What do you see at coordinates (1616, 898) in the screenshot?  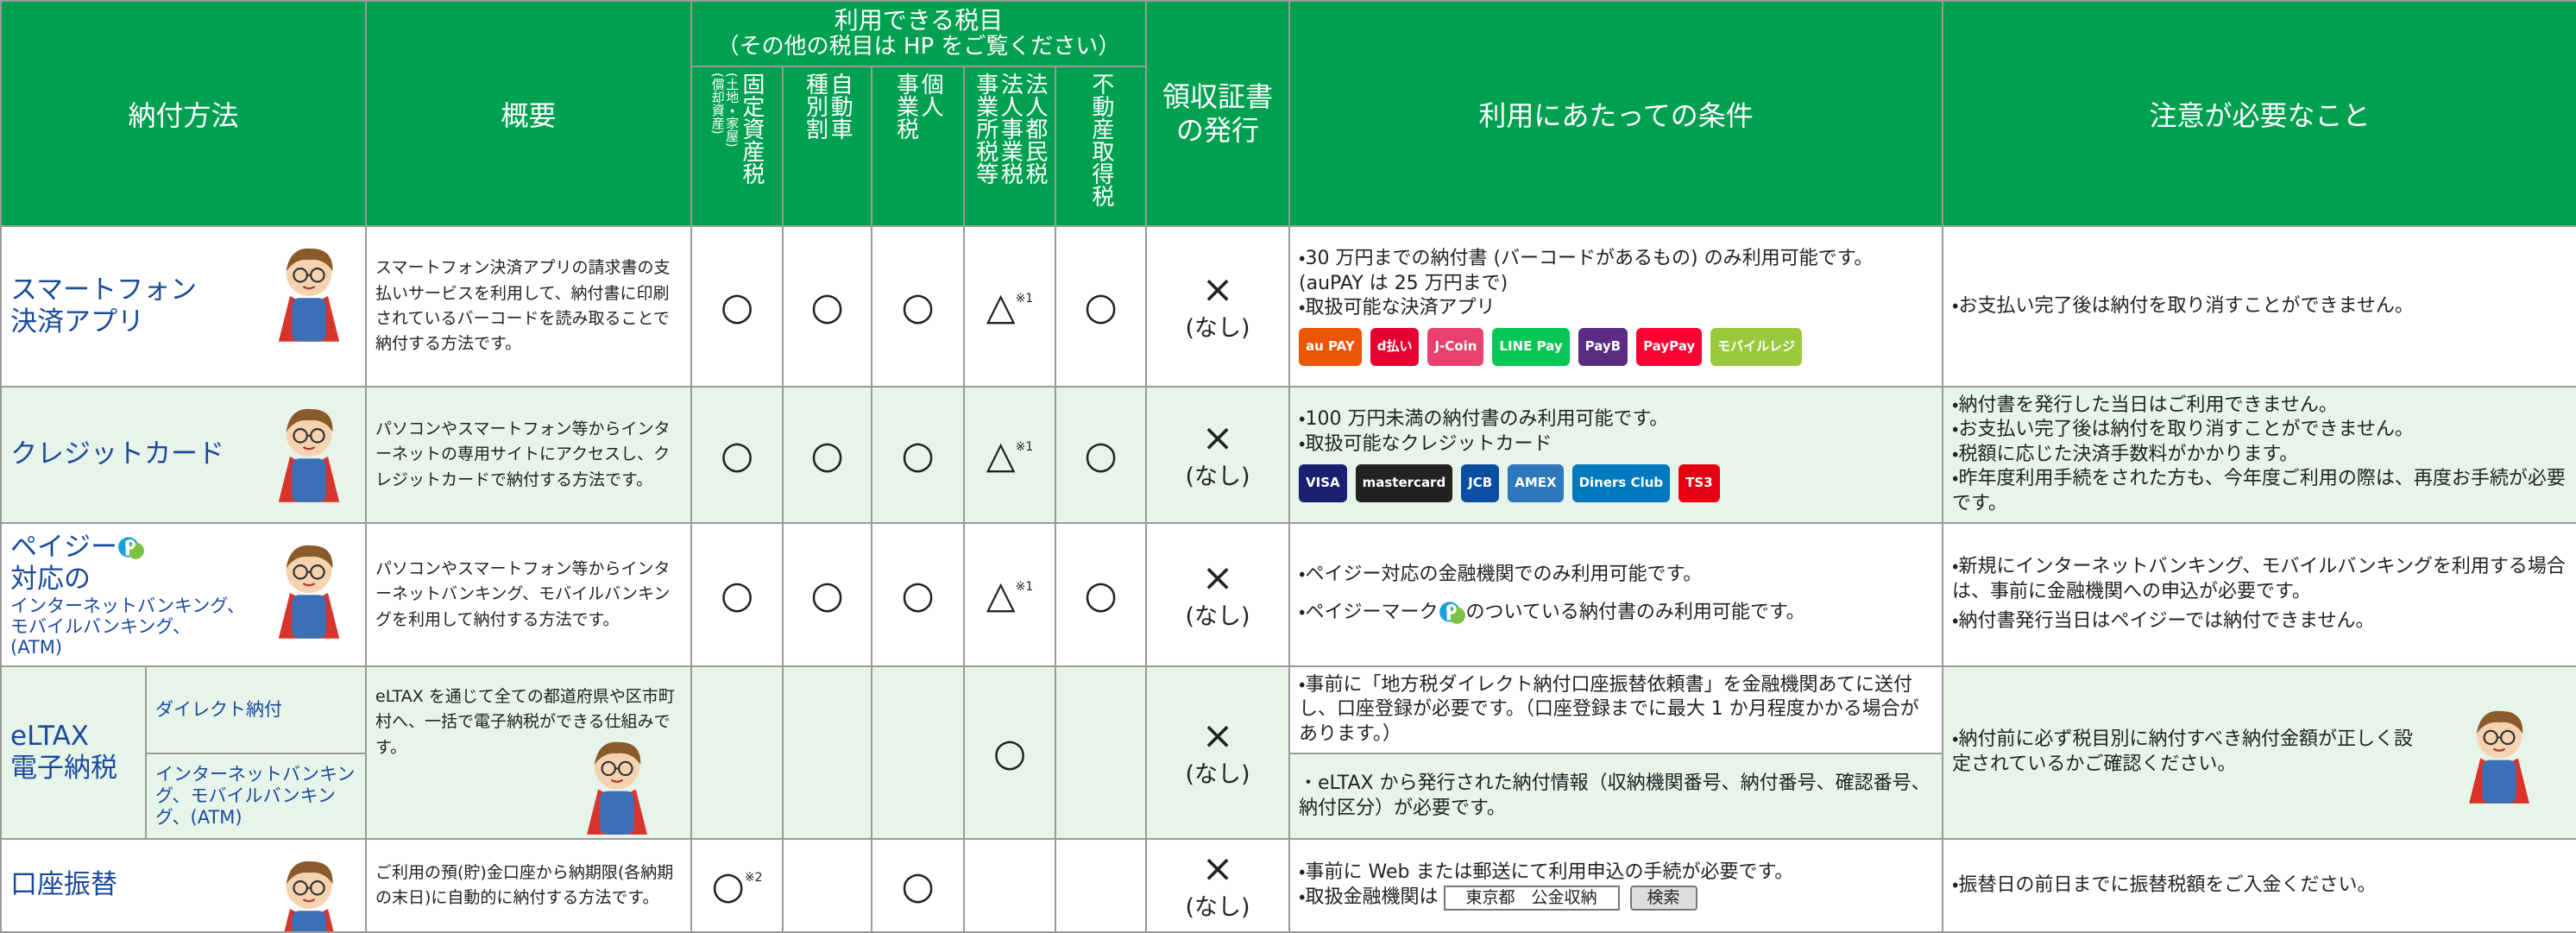 I see `condition-line: ・取扱金融機関は 東京都 公金収納 検索` at bounding box center [1616, 898].